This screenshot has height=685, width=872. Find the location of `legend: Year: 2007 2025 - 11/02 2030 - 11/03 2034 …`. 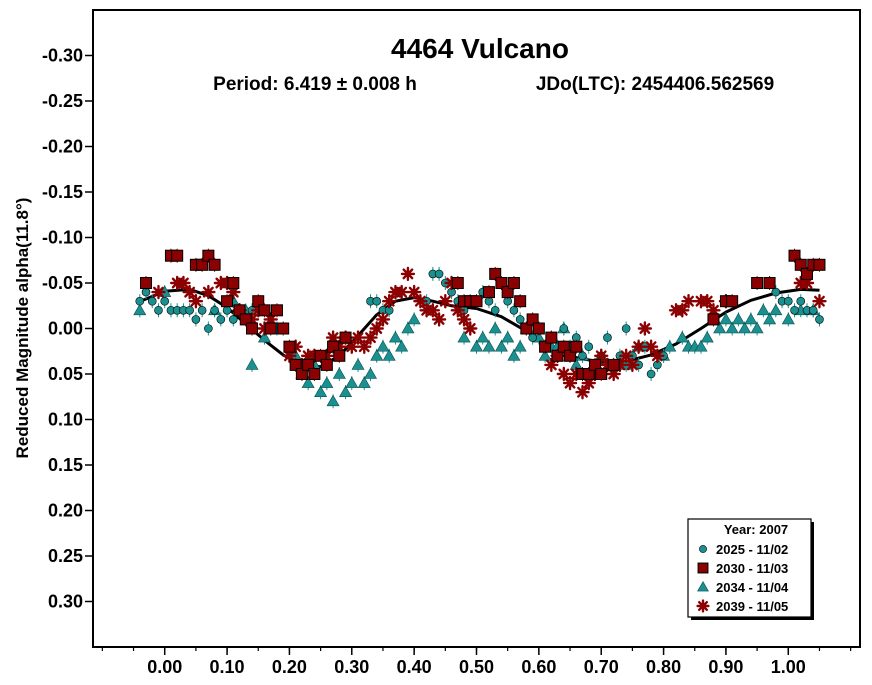

legend: Year: 2007 2025 - 11/02 2030 - 11/03 2034 … is located at coordinates (750, 569).